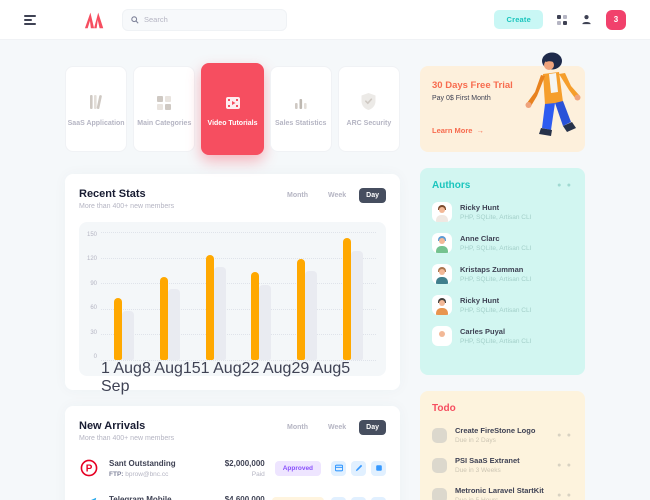  I want to click on x-tick-label: 22 Aug, so click(266, 368).